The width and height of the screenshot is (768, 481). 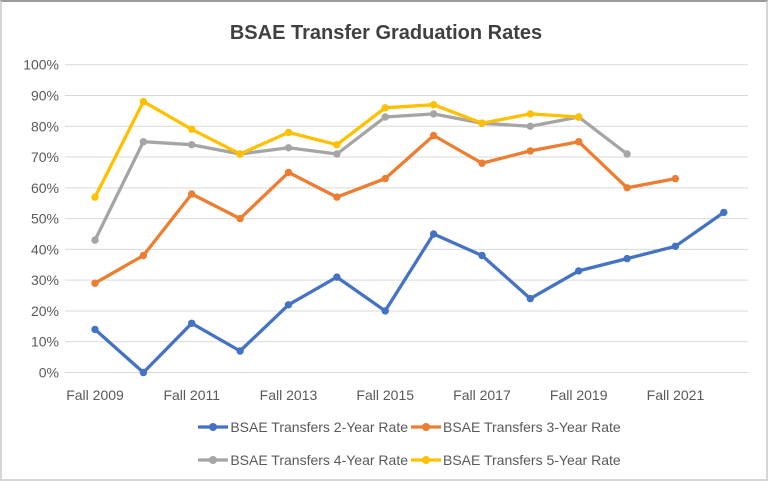 I want to click on chart-title: BSAE Transfer Graduation Rates, so click(x=386, y=33).